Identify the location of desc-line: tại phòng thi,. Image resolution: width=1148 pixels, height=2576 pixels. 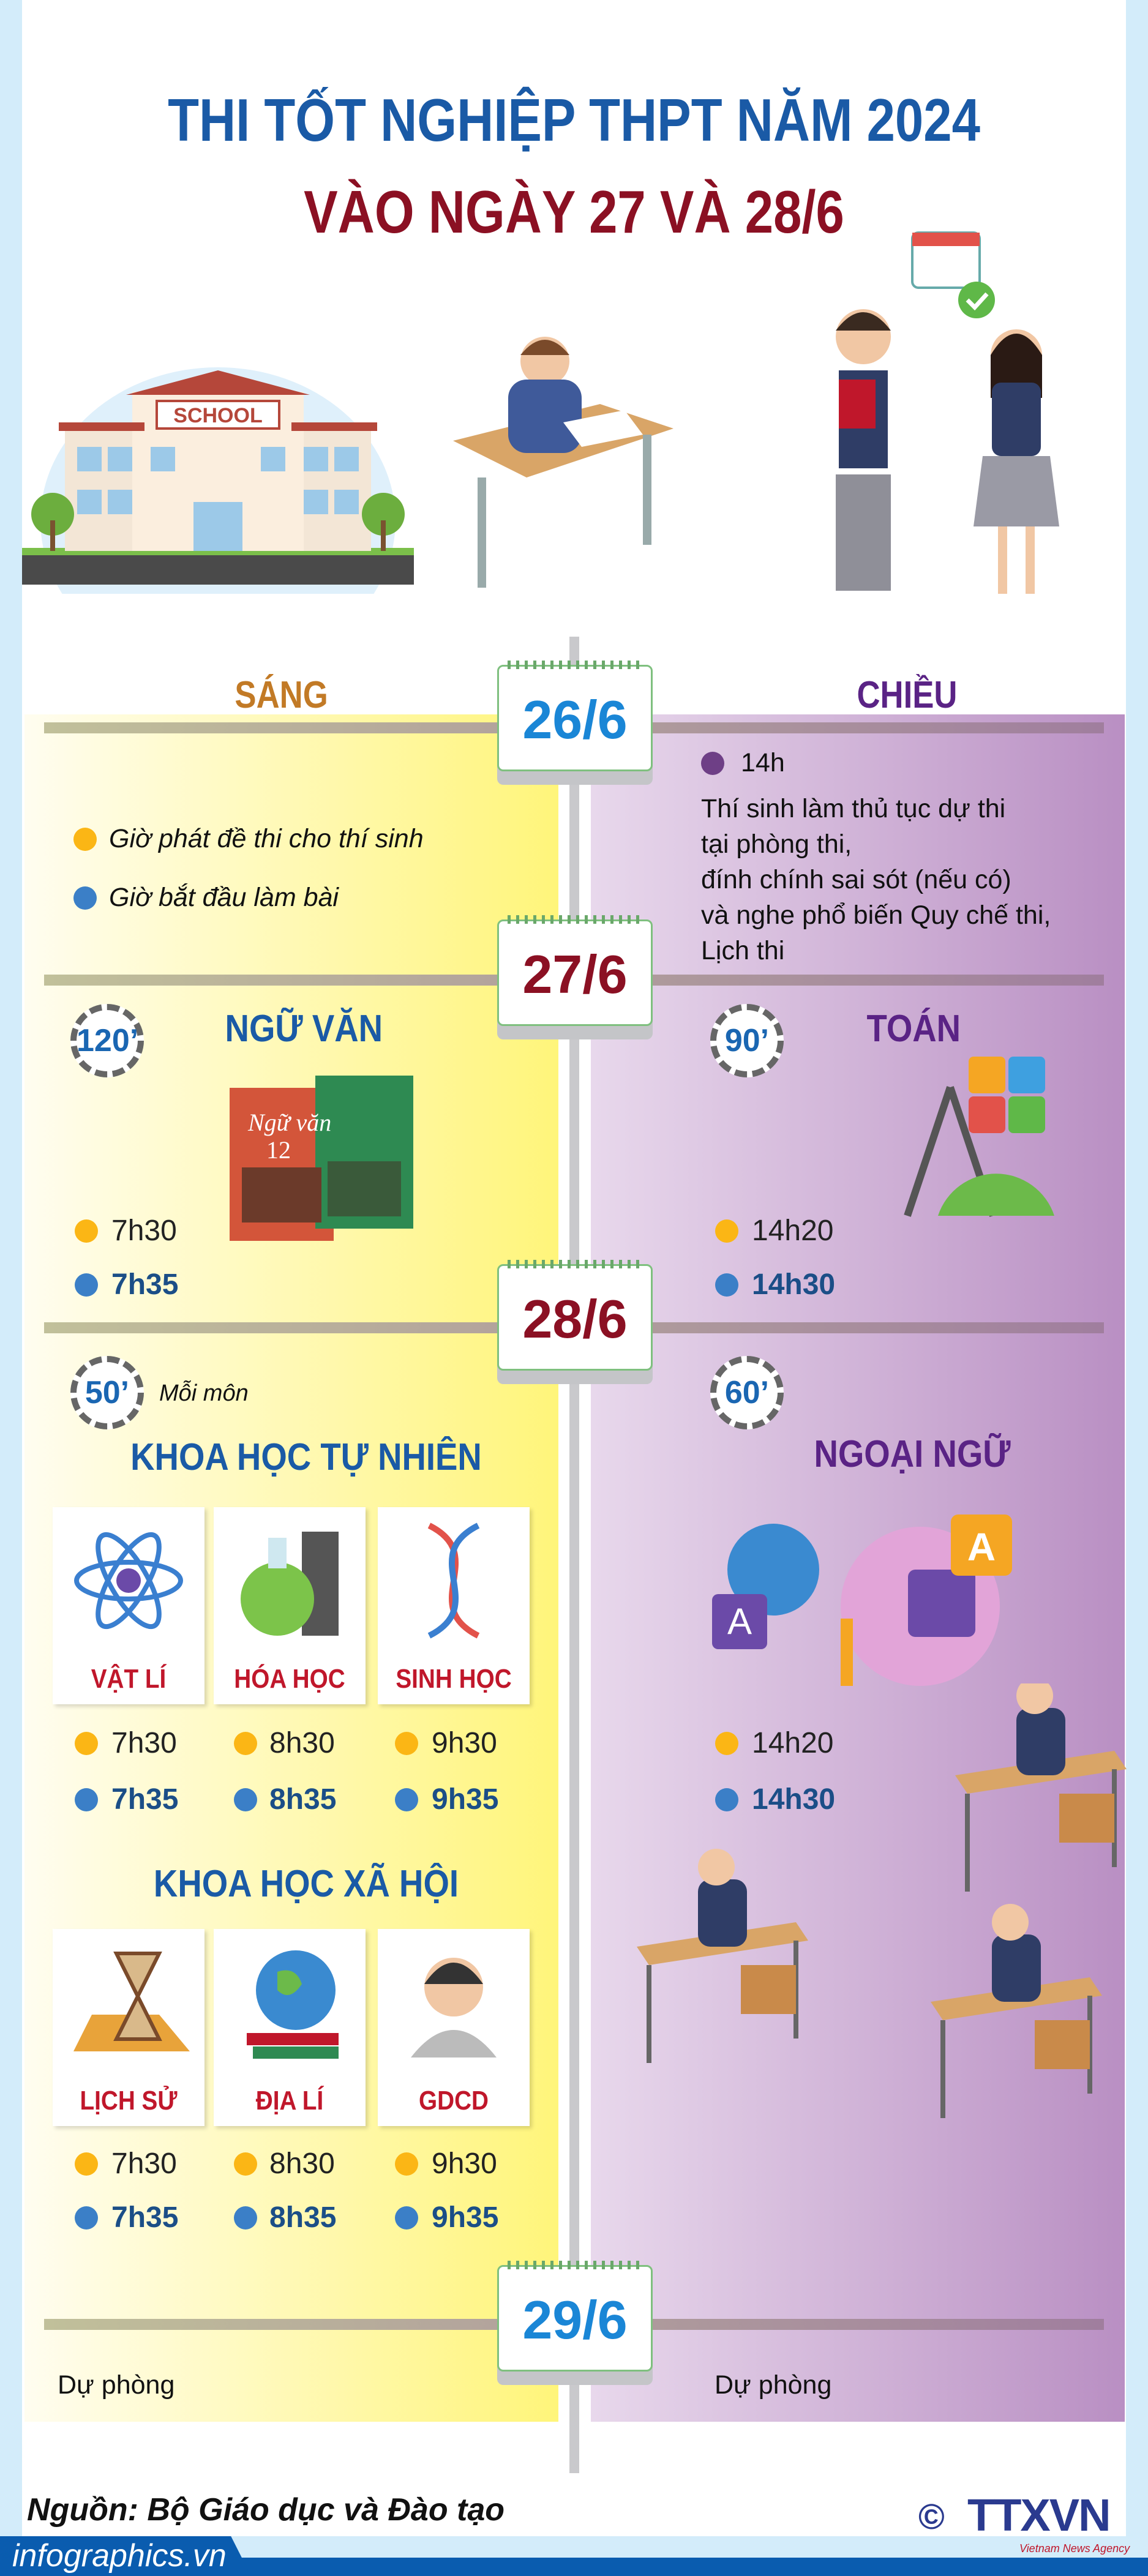
(776, 844).